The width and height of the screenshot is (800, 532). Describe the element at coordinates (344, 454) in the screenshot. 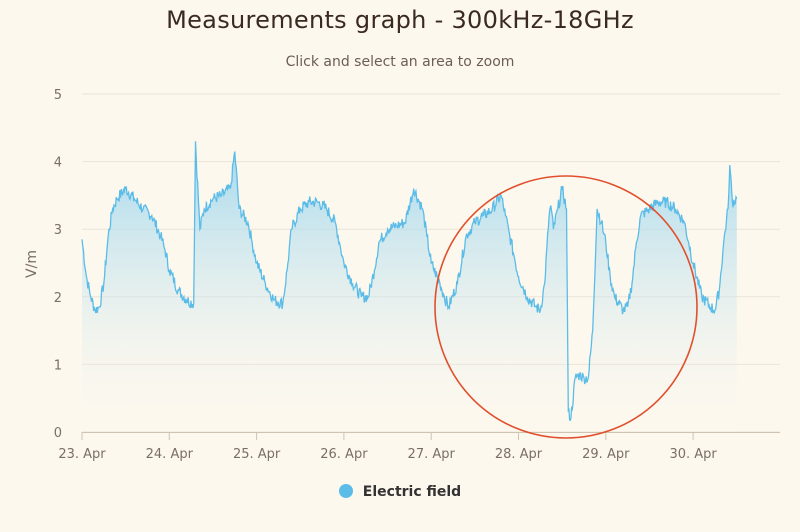

I see `x-tick-label: 26. Apr` at that location.